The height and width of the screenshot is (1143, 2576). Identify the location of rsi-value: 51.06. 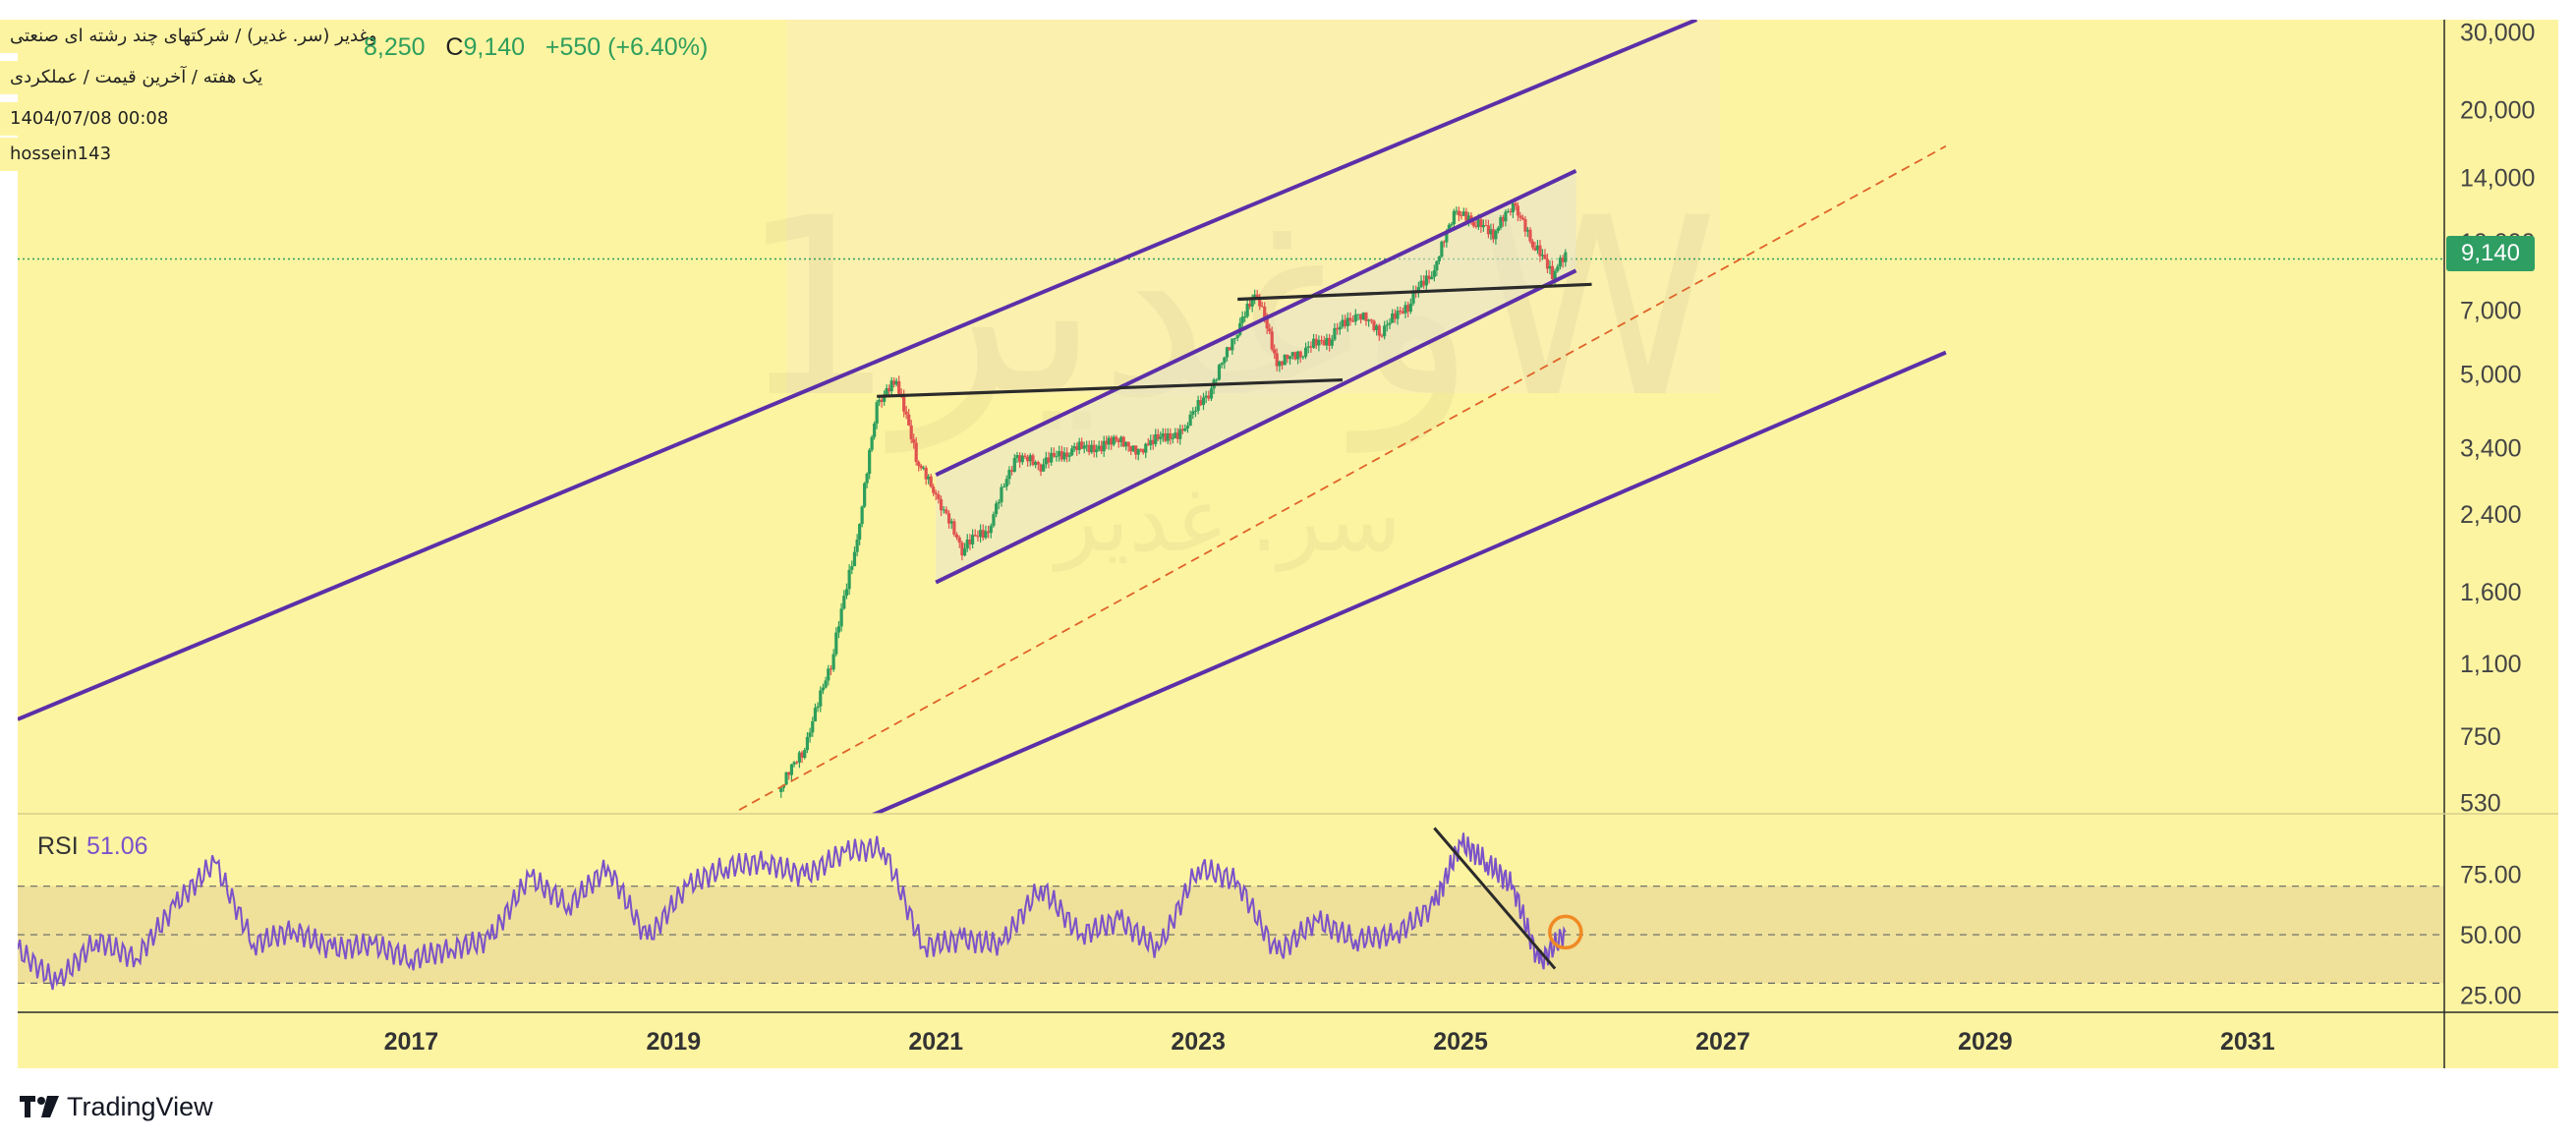
(117, 846).